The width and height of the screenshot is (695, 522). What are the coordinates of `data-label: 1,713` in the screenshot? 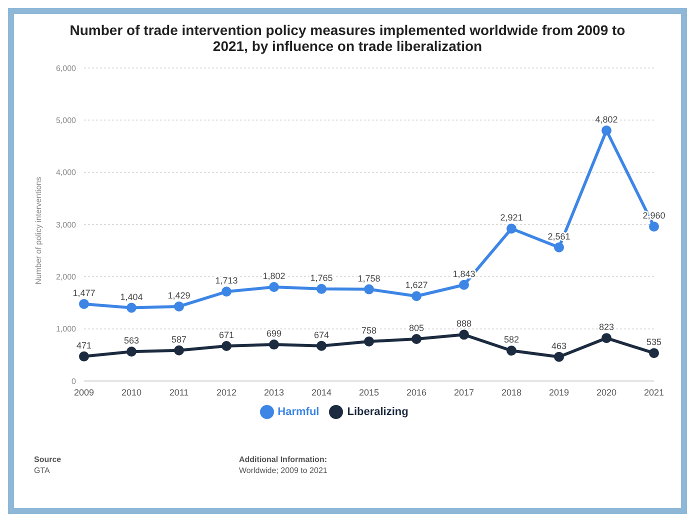 It's located at (226, 281).